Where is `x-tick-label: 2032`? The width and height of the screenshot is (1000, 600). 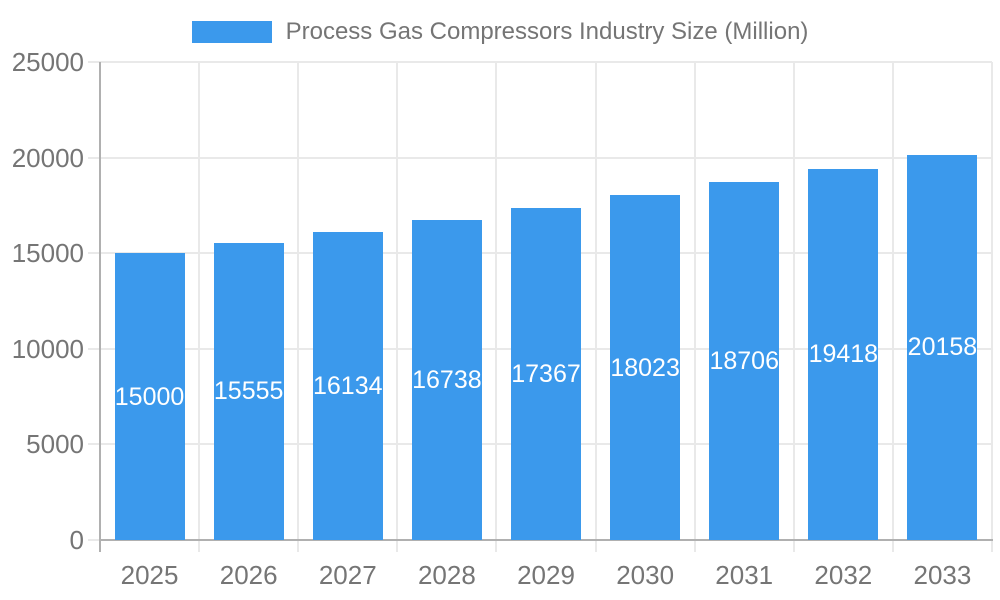
x-tick-label: 2032 is located at coordinates (843, 575).